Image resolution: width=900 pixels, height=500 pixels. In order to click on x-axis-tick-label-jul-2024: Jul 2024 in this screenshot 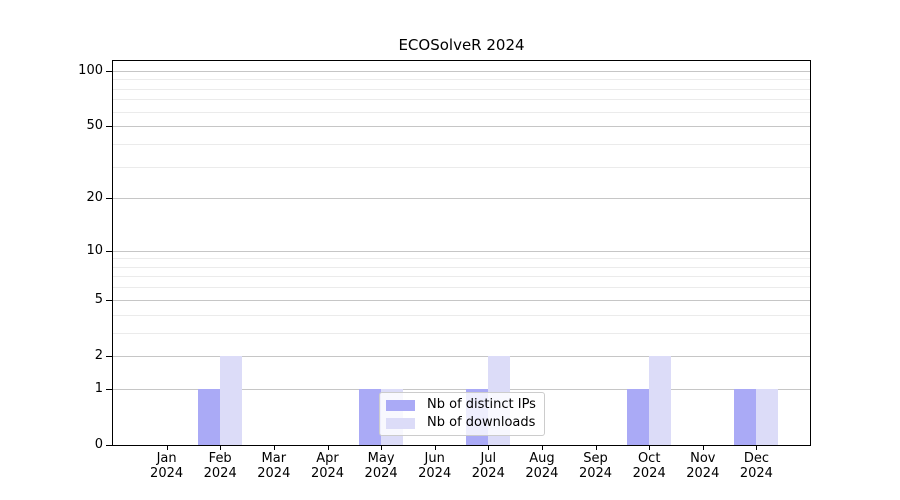, I will do `click(488, 466)`.